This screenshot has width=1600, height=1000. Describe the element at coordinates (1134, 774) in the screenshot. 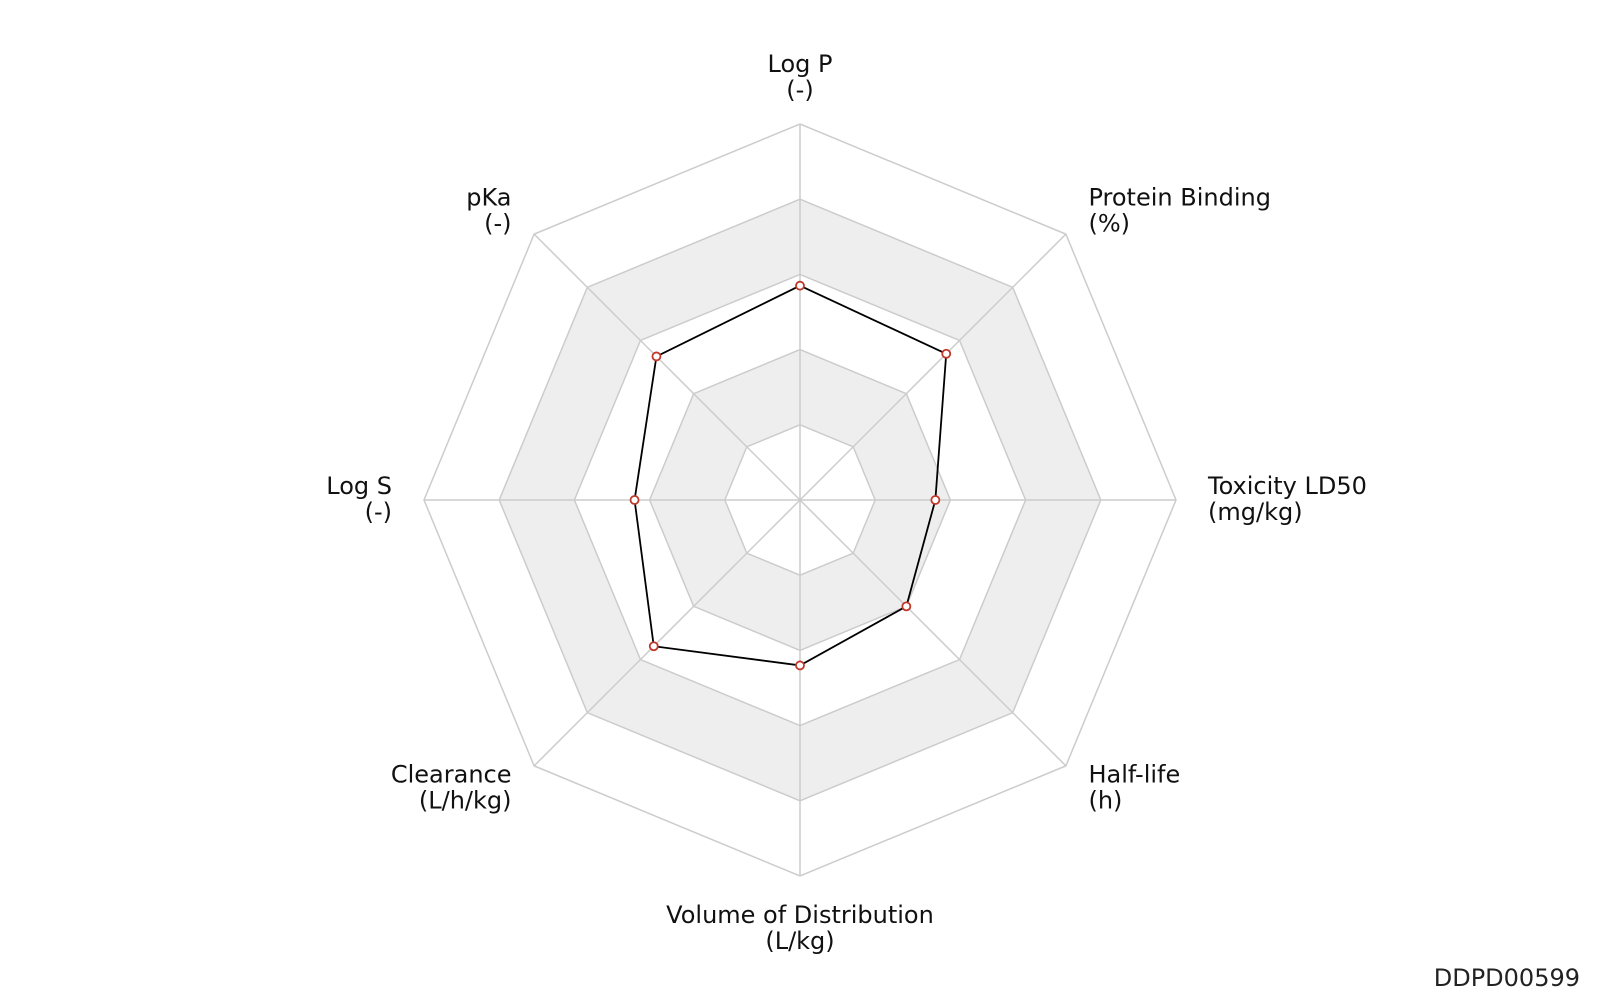

I see `axis-label-name: Half-life` at that location.